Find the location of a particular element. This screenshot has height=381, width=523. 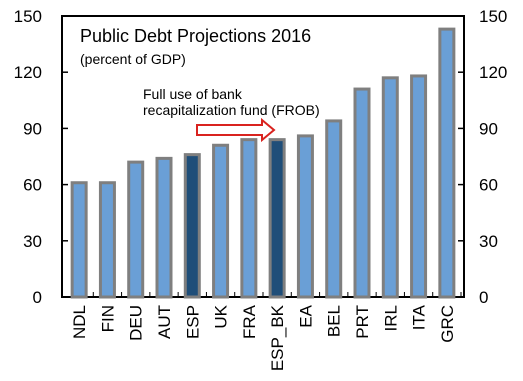

x-tick-label: FRA is located at coordinates (249, 321).